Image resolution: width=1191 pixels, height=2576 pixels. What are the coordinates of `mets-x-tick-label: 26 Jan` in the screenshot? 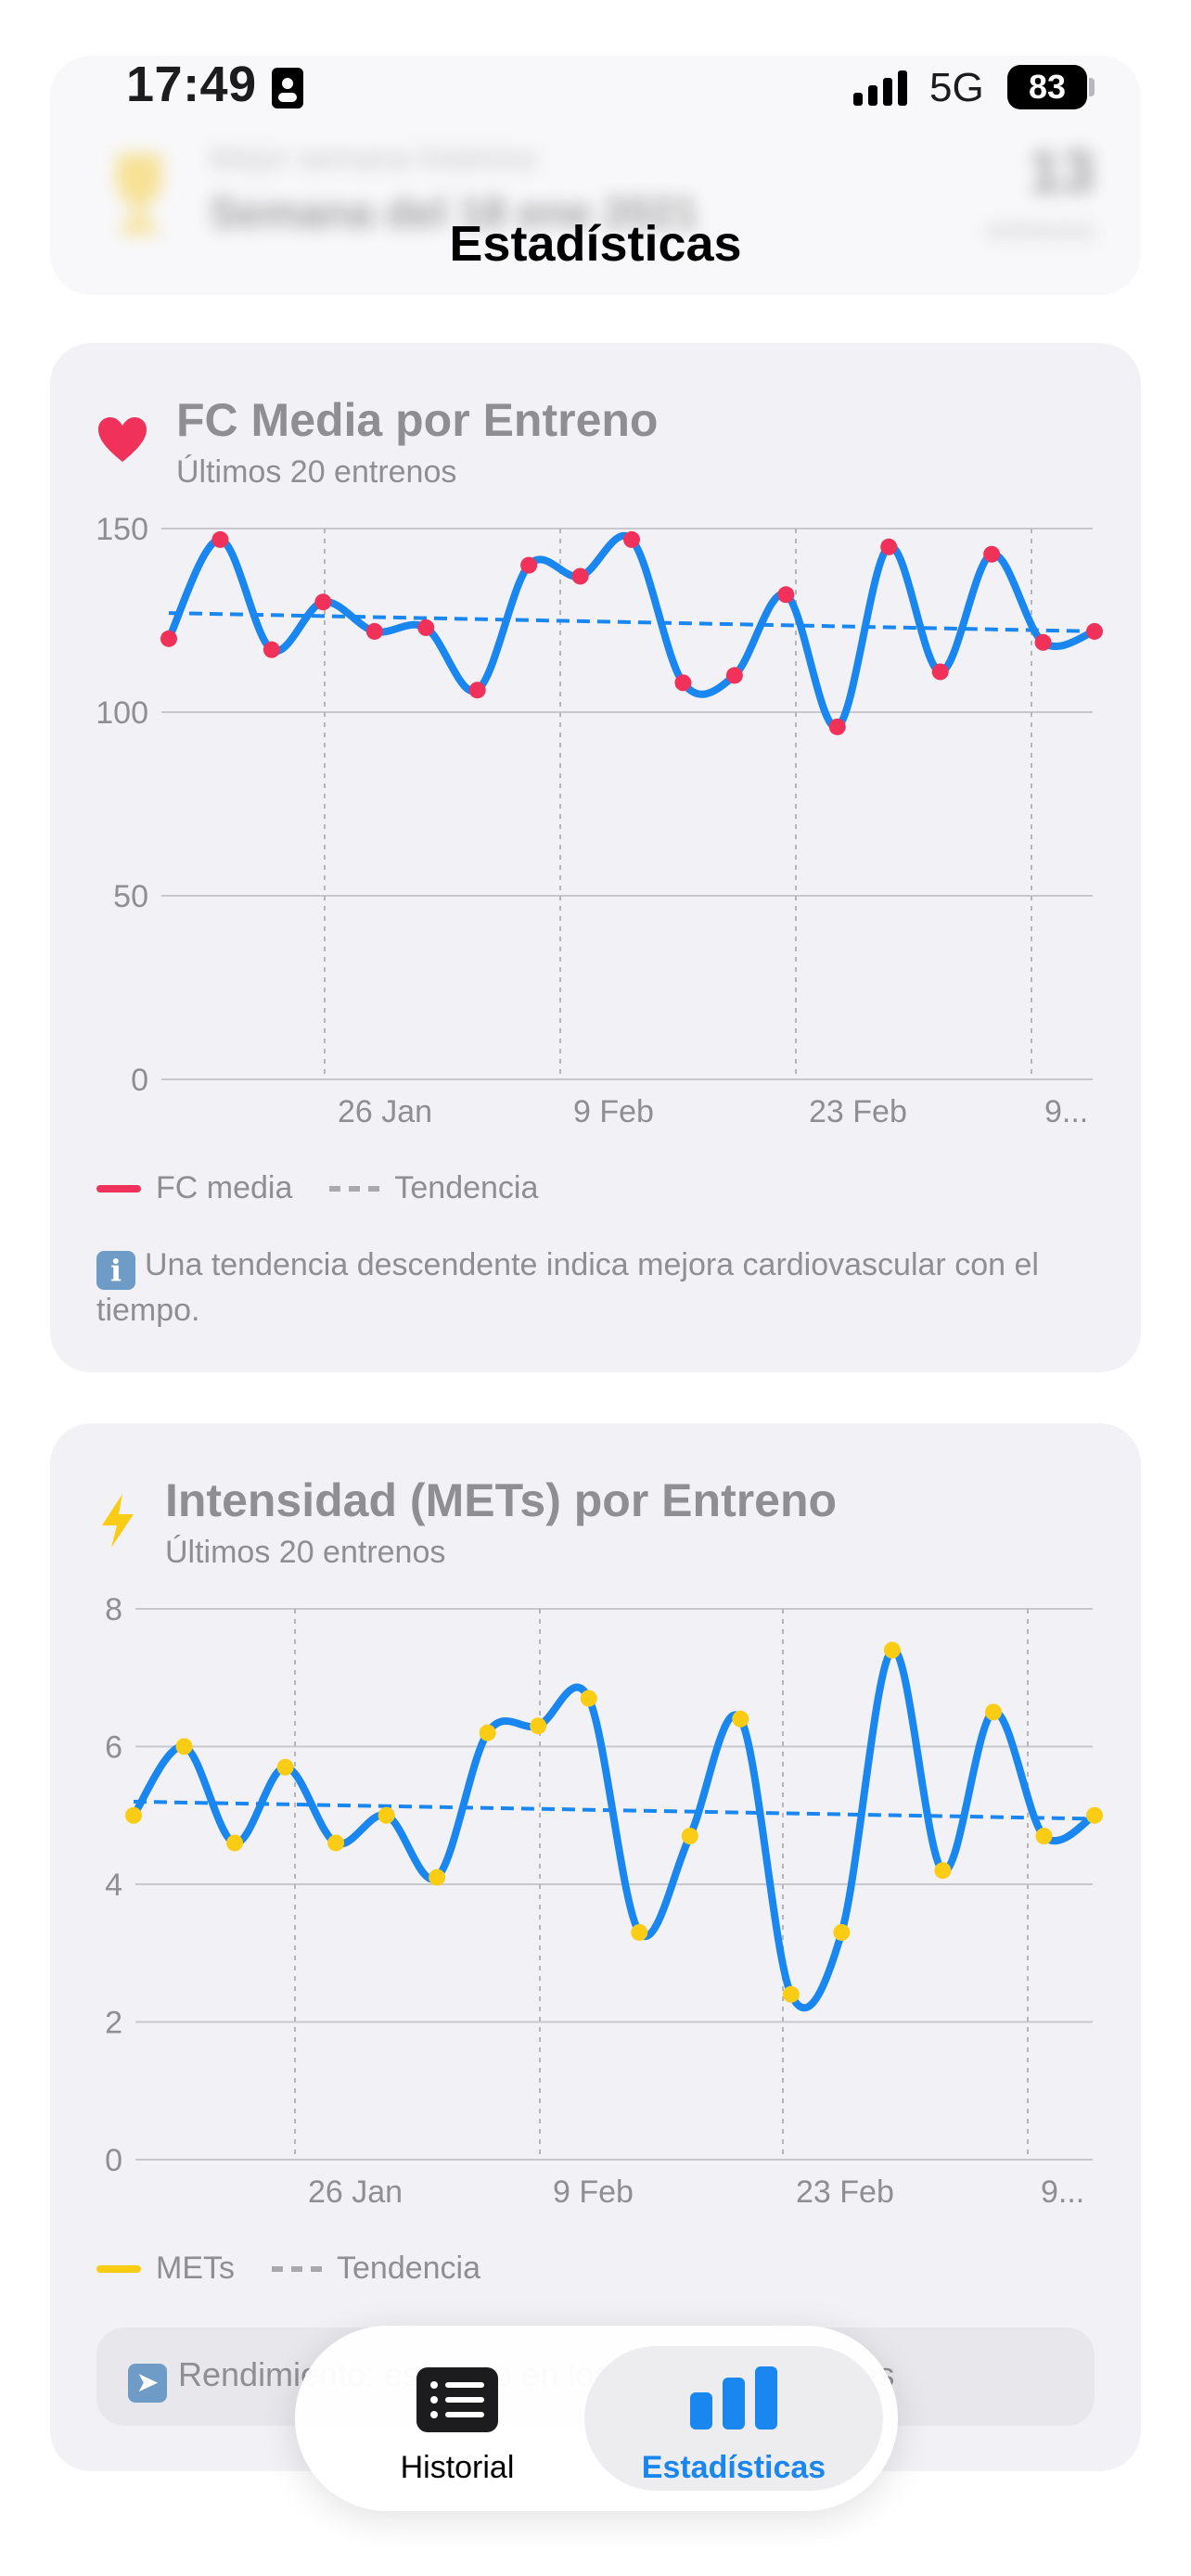 It's located at (355, 2192).